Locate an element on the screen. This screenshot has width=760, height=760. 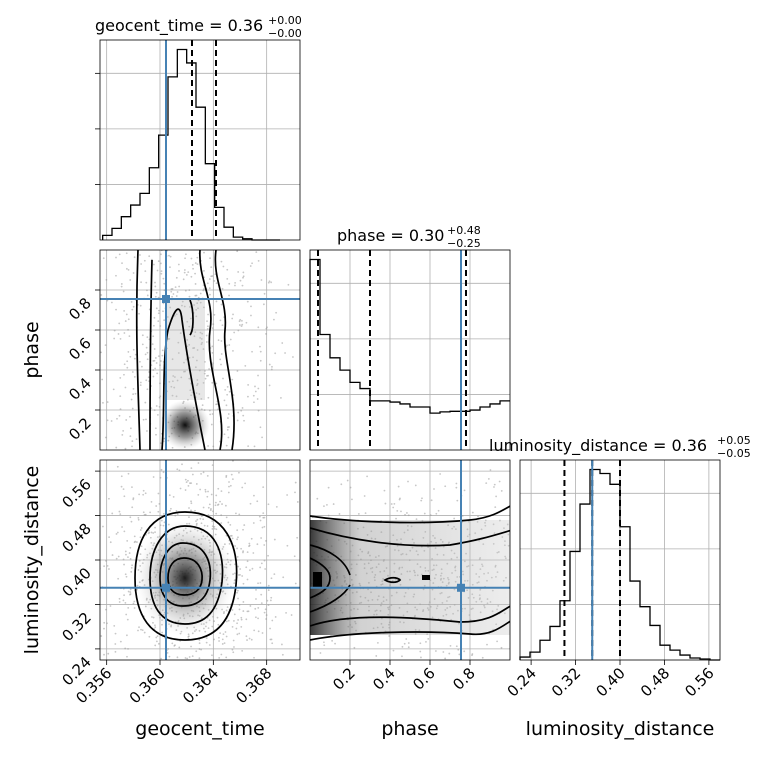
density-core is located at coordinates (185, 425).